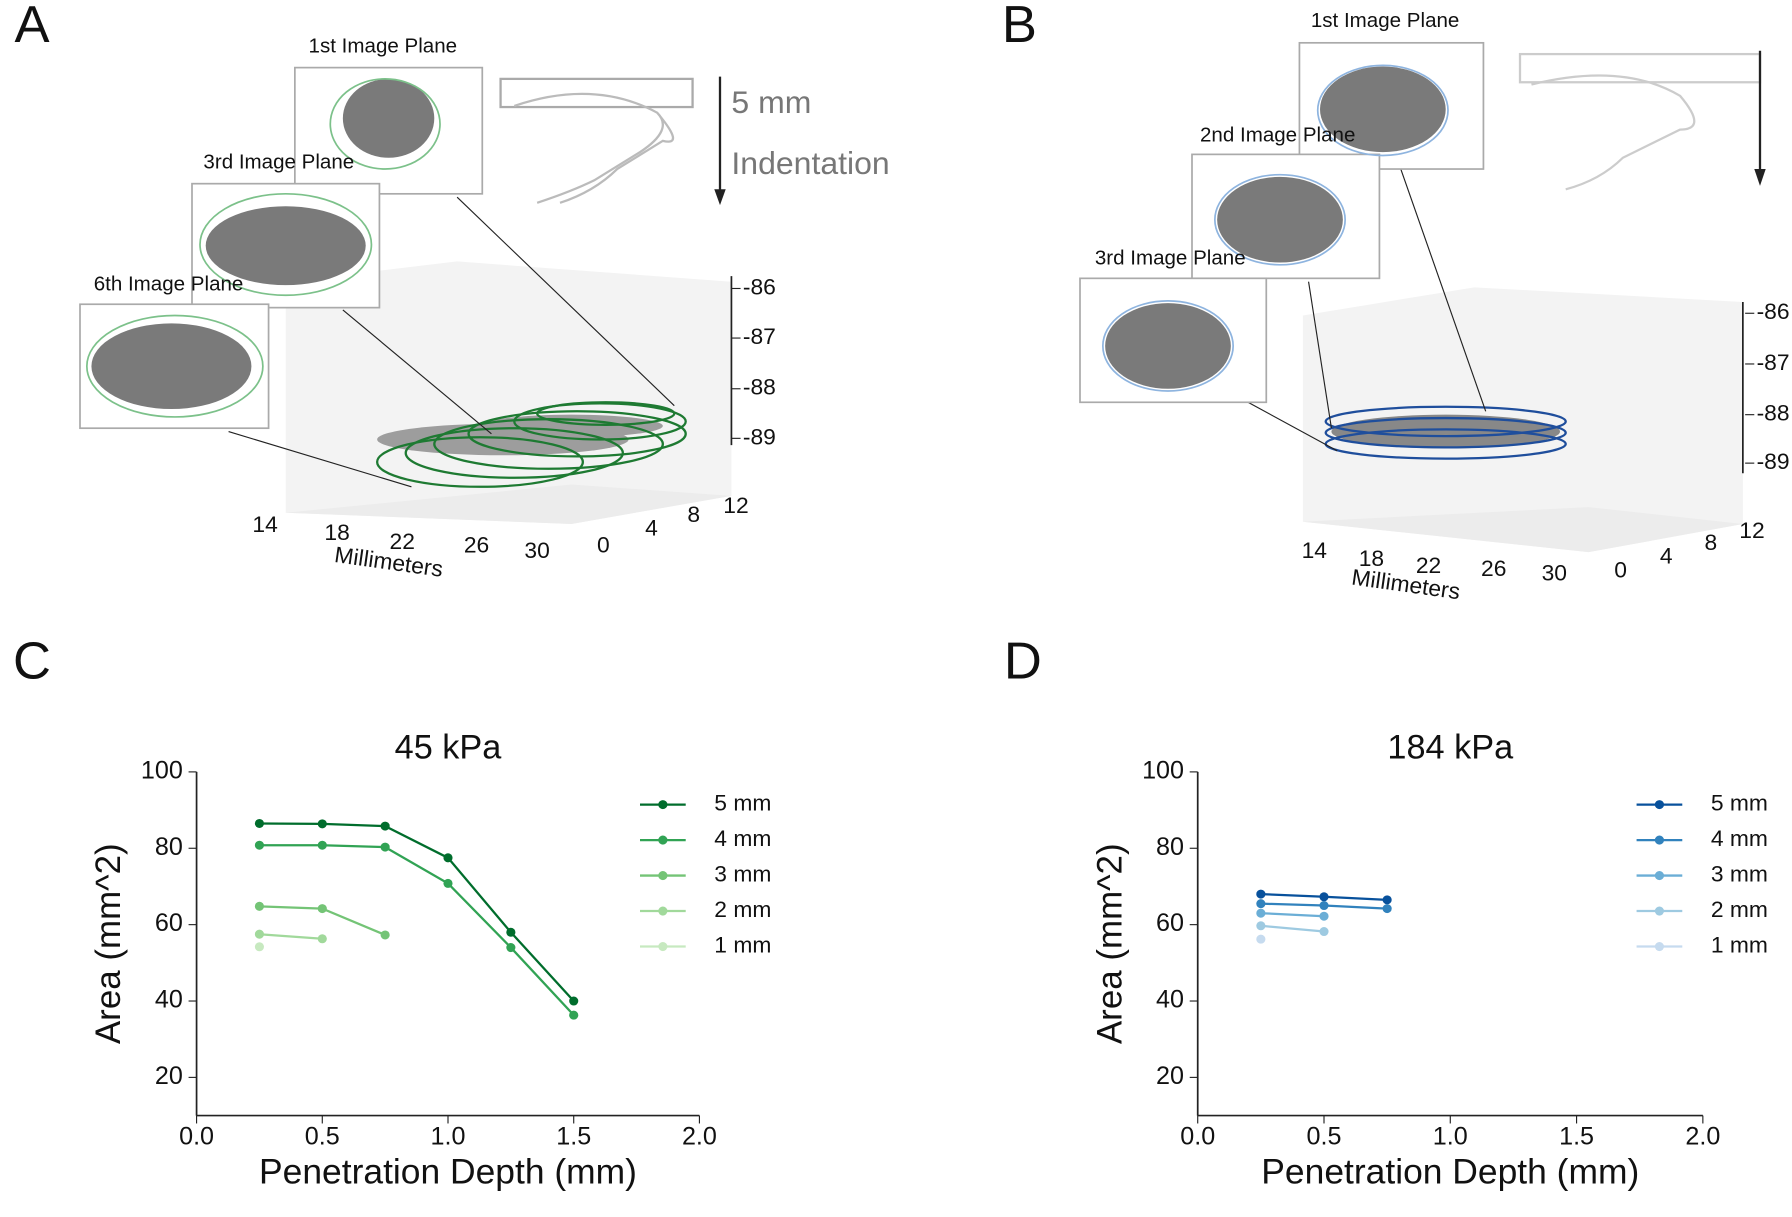  I want to click on legend-label: 1 mm, so click(742, 945).